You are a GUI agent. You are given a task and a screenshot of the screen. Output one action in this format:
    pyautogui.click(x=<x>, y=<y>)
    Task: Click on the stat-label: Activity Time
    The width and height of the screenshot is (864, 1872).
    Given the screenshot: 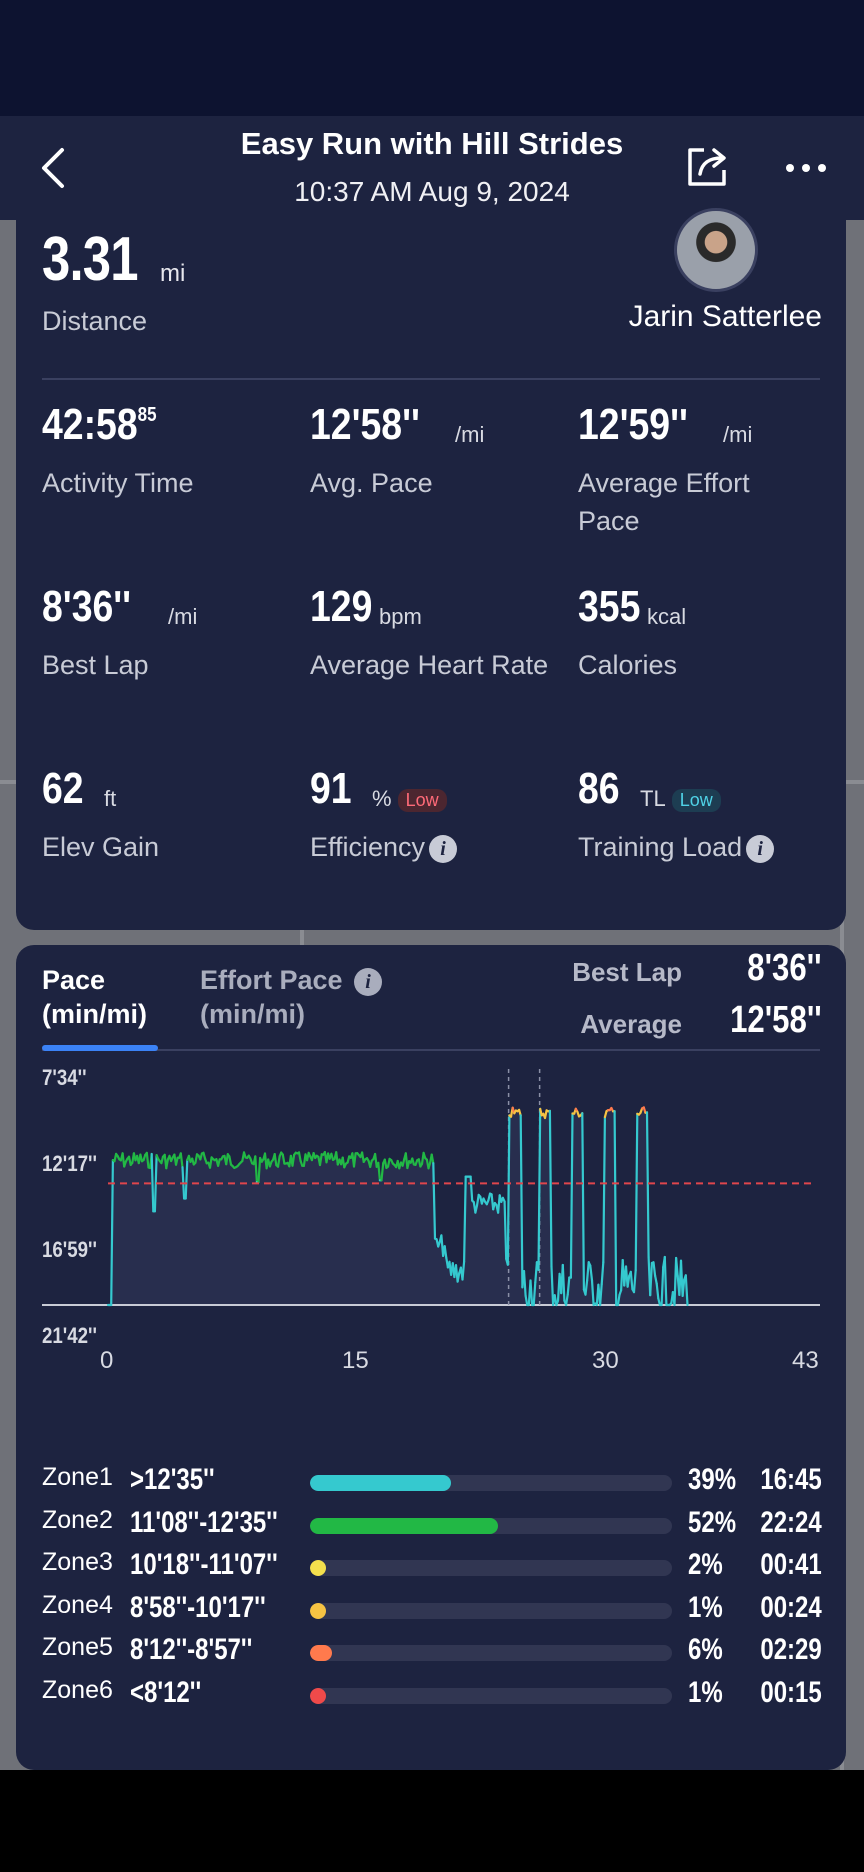 What is the action you would take?
    pyautogui.click(x=118, y=483)
    